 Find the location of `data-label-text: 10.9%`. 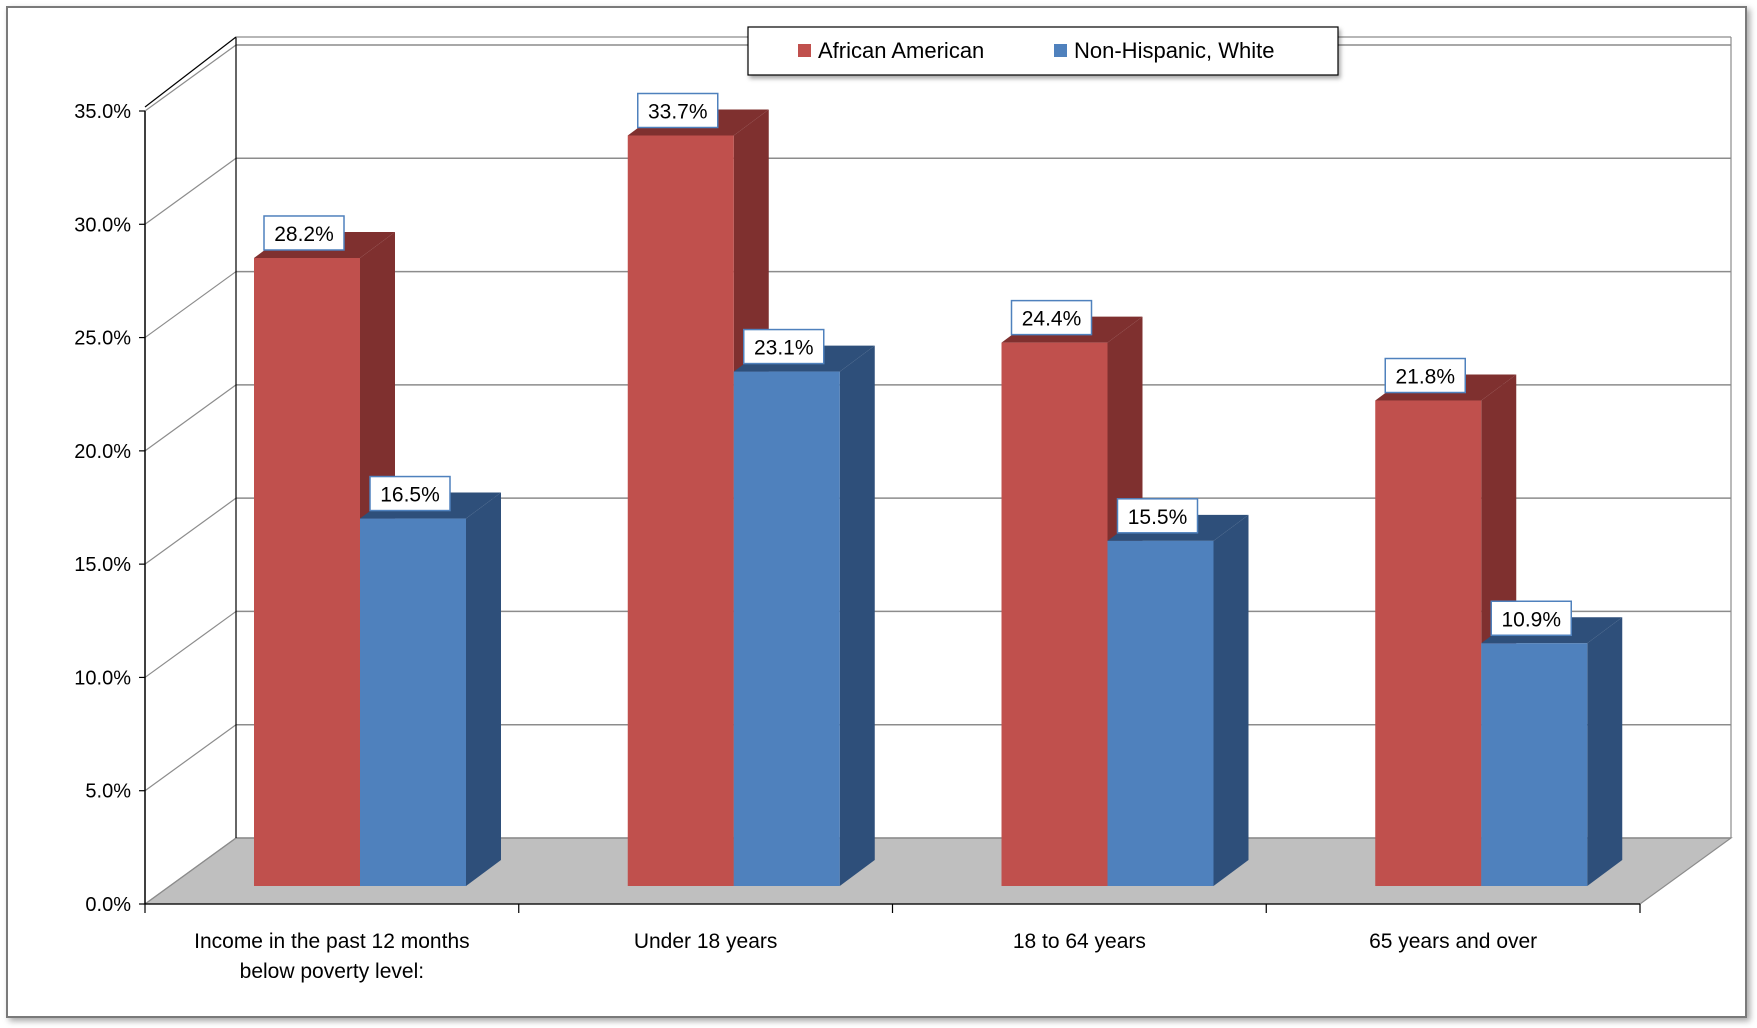

data-label-text: 10.9% is located at coordinates (1531, 619).